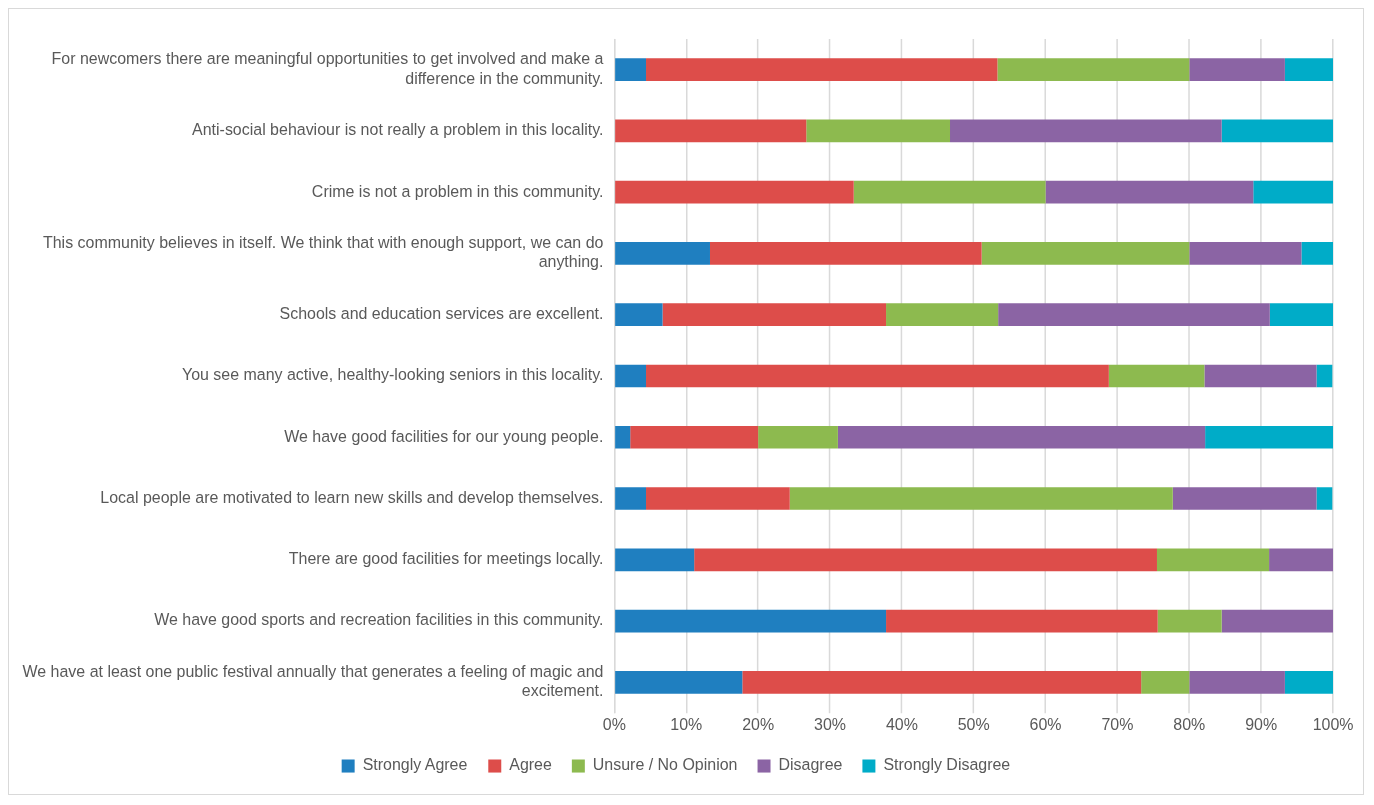 This screenshot has width=1374, height=805. Describe the element at coordinates (323, 252) in the screenshot. I see `y-tick-label: This community believes in itself. We think that with enough support, we can do anything.` at that location.